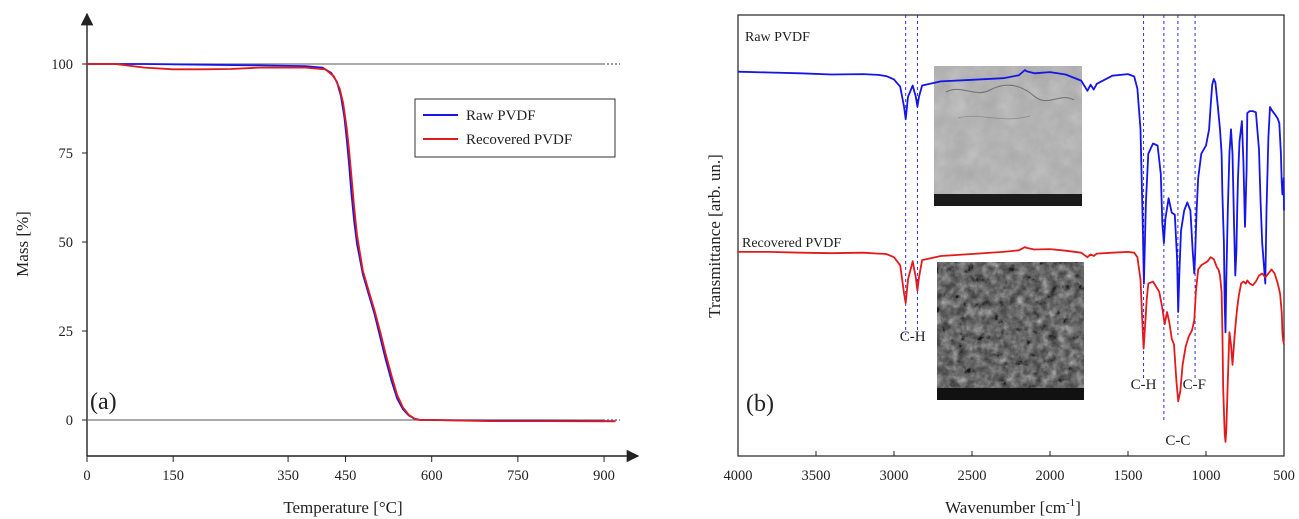 The height and width of the screenshot is (519, 1299). I want to click on tga-x-tick-label: 350, so click(288, 476).